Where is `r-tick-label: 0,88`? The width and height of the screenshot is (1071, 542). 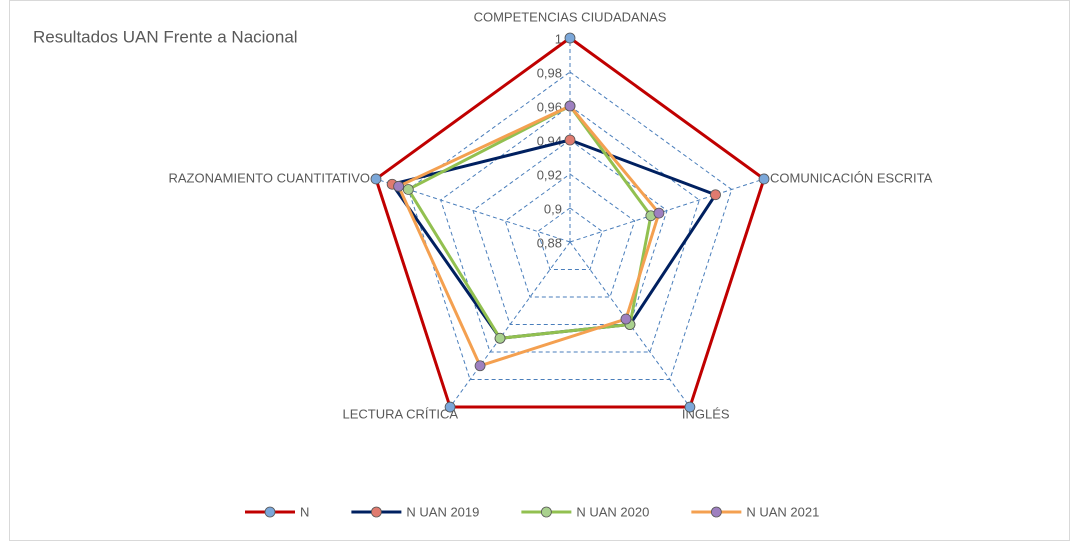 r-tick-label: 0,88 is located at coordinates (549, 242).